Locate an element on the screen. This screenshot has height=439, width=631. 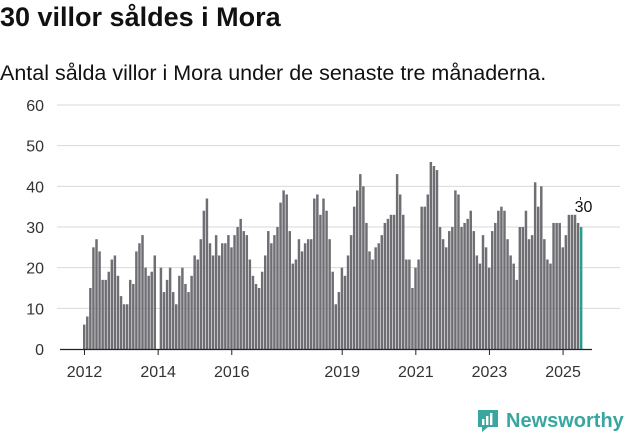
y-tick-label: 60 is located at coordinates (35, 106).